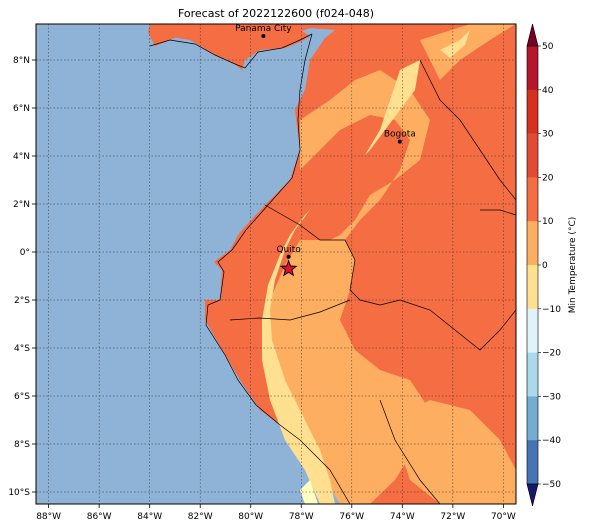 The image size is (590, 528). What do you see at coordinates (25, 253) in the screenshot?
I see `y-tick-label: 0°` at bounding box center [25, 253].